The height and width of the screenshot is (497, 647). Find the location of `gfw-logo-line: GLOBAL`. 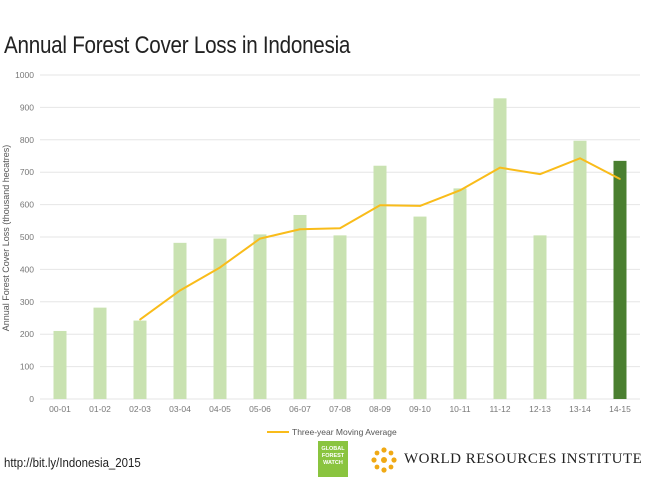

gfw-logo-line: GLOBAL is located at coordinates (333, 449).